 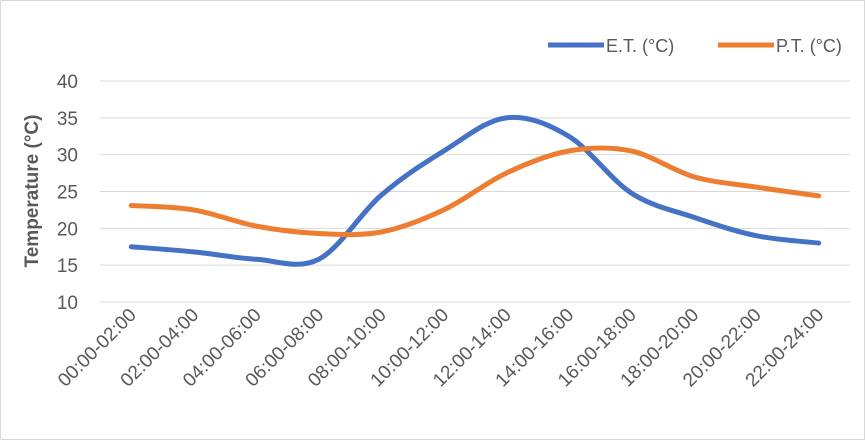 I want to click on legend: E.T. (°C) P.T. (°C), so click(x=695, y=46).